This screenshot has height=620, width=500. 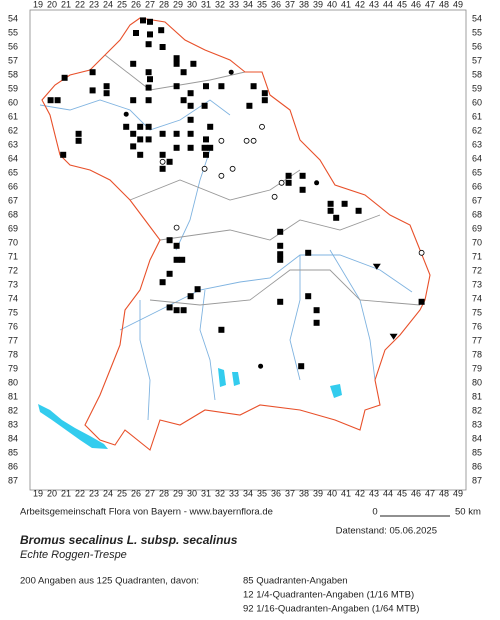 What do you see at coordinates (477, 18) in the screenshot?
I see `row-label: 54` at bounding box center [477, 18].